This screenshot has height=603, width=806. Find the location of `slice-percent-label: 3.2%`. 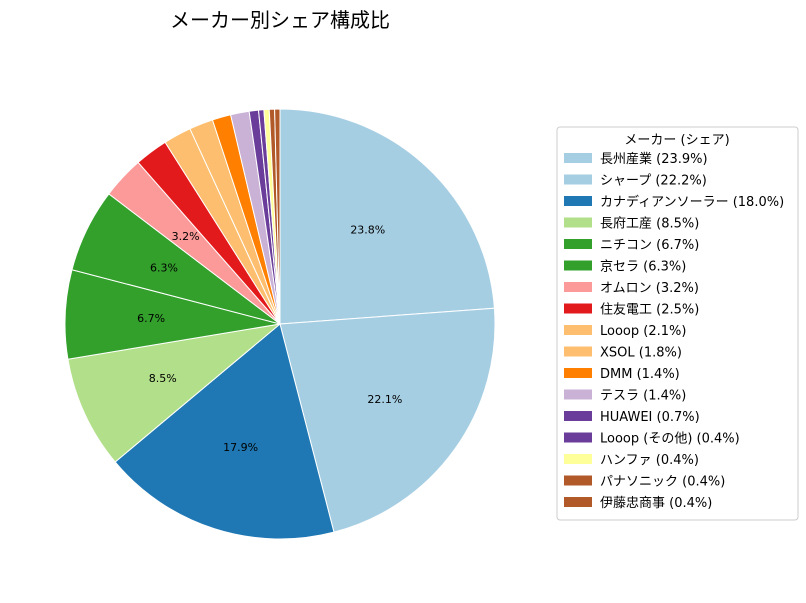

slice-percent-label: 3.2% is located at coordinates (186, 236).